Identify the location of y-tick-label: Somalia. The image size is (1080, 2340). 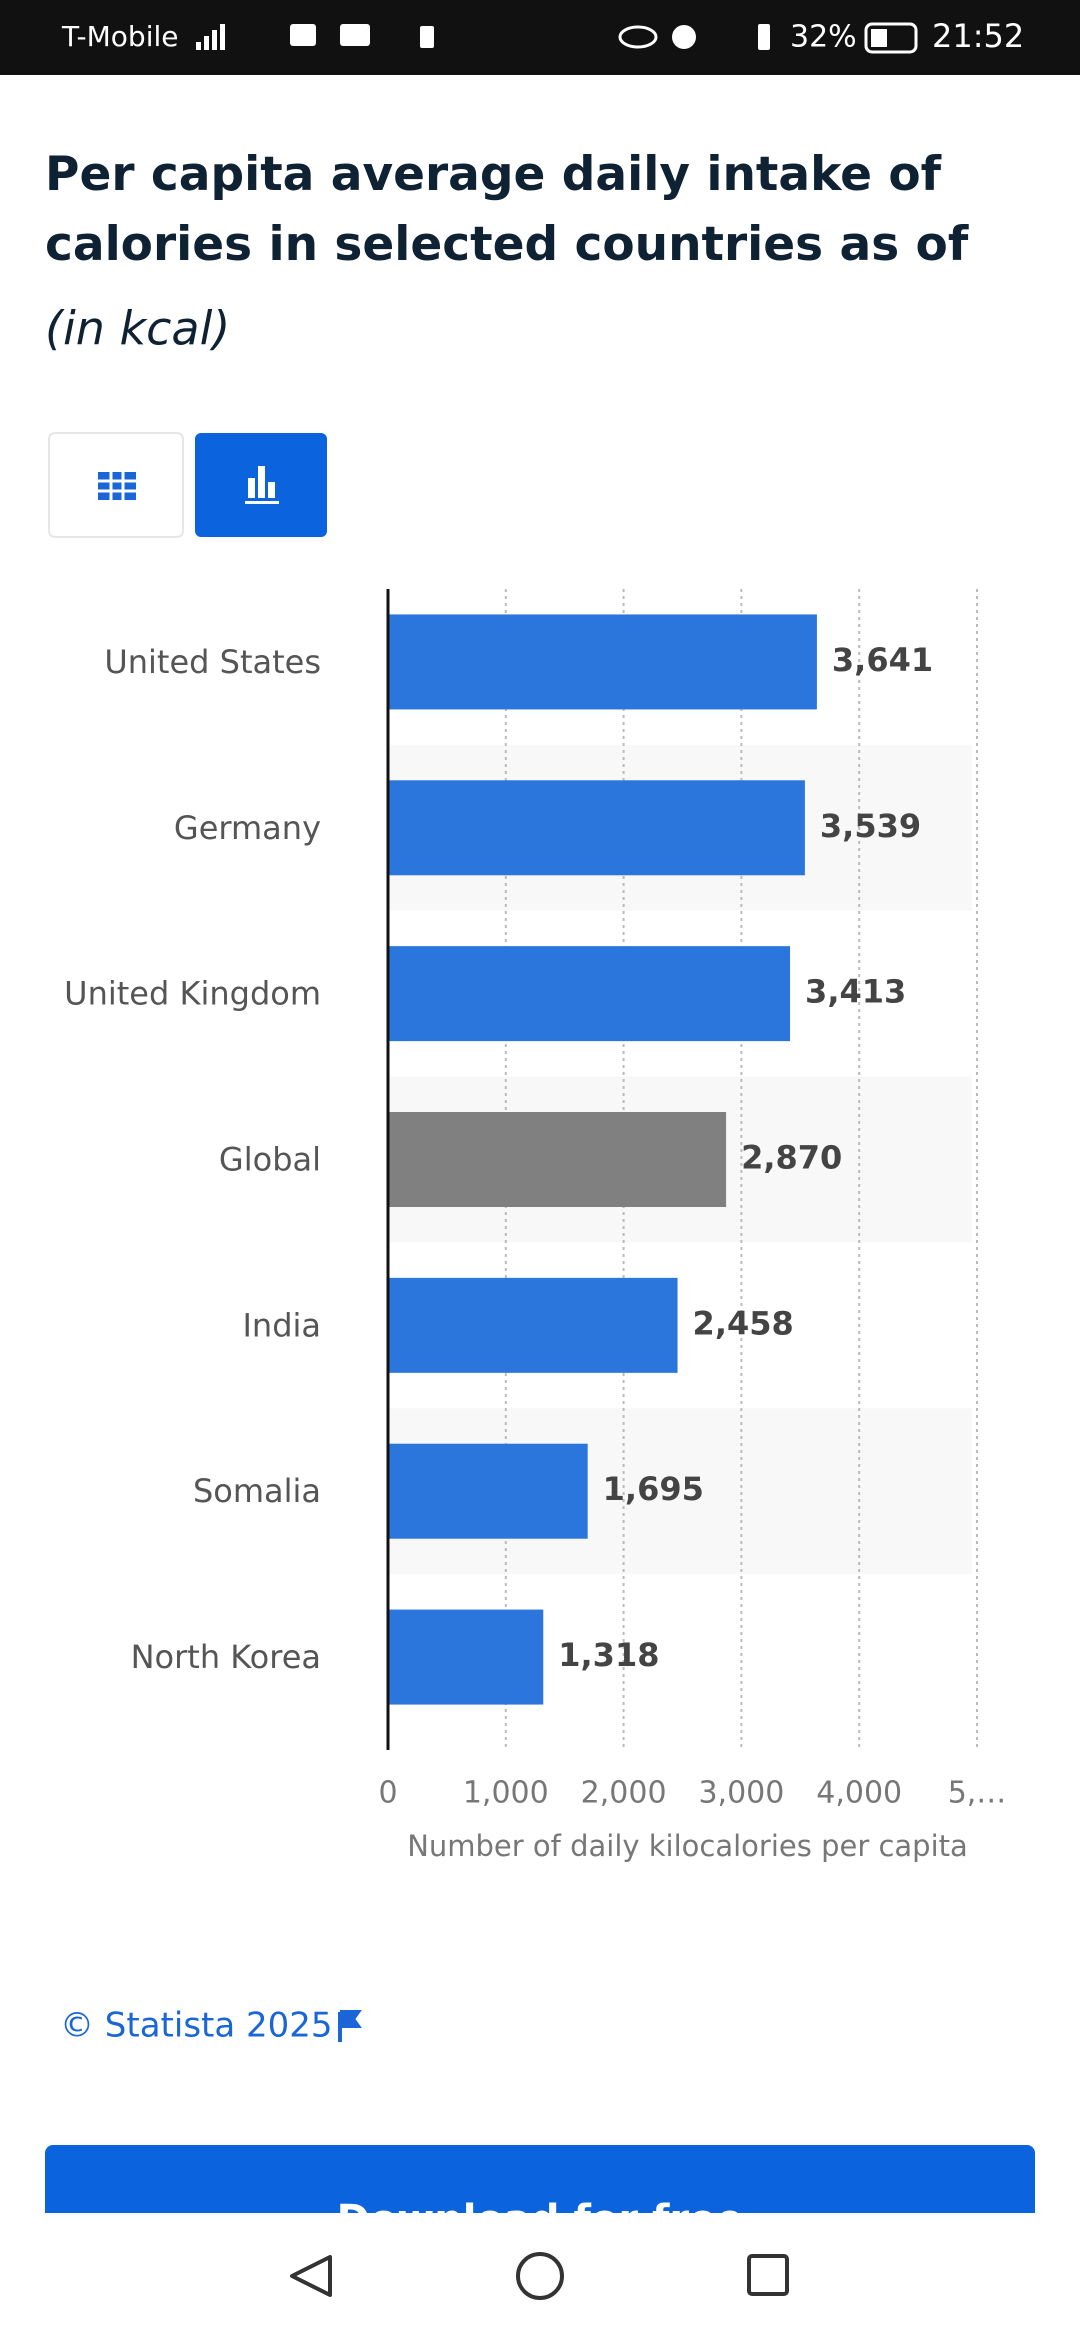
(257, 1491).